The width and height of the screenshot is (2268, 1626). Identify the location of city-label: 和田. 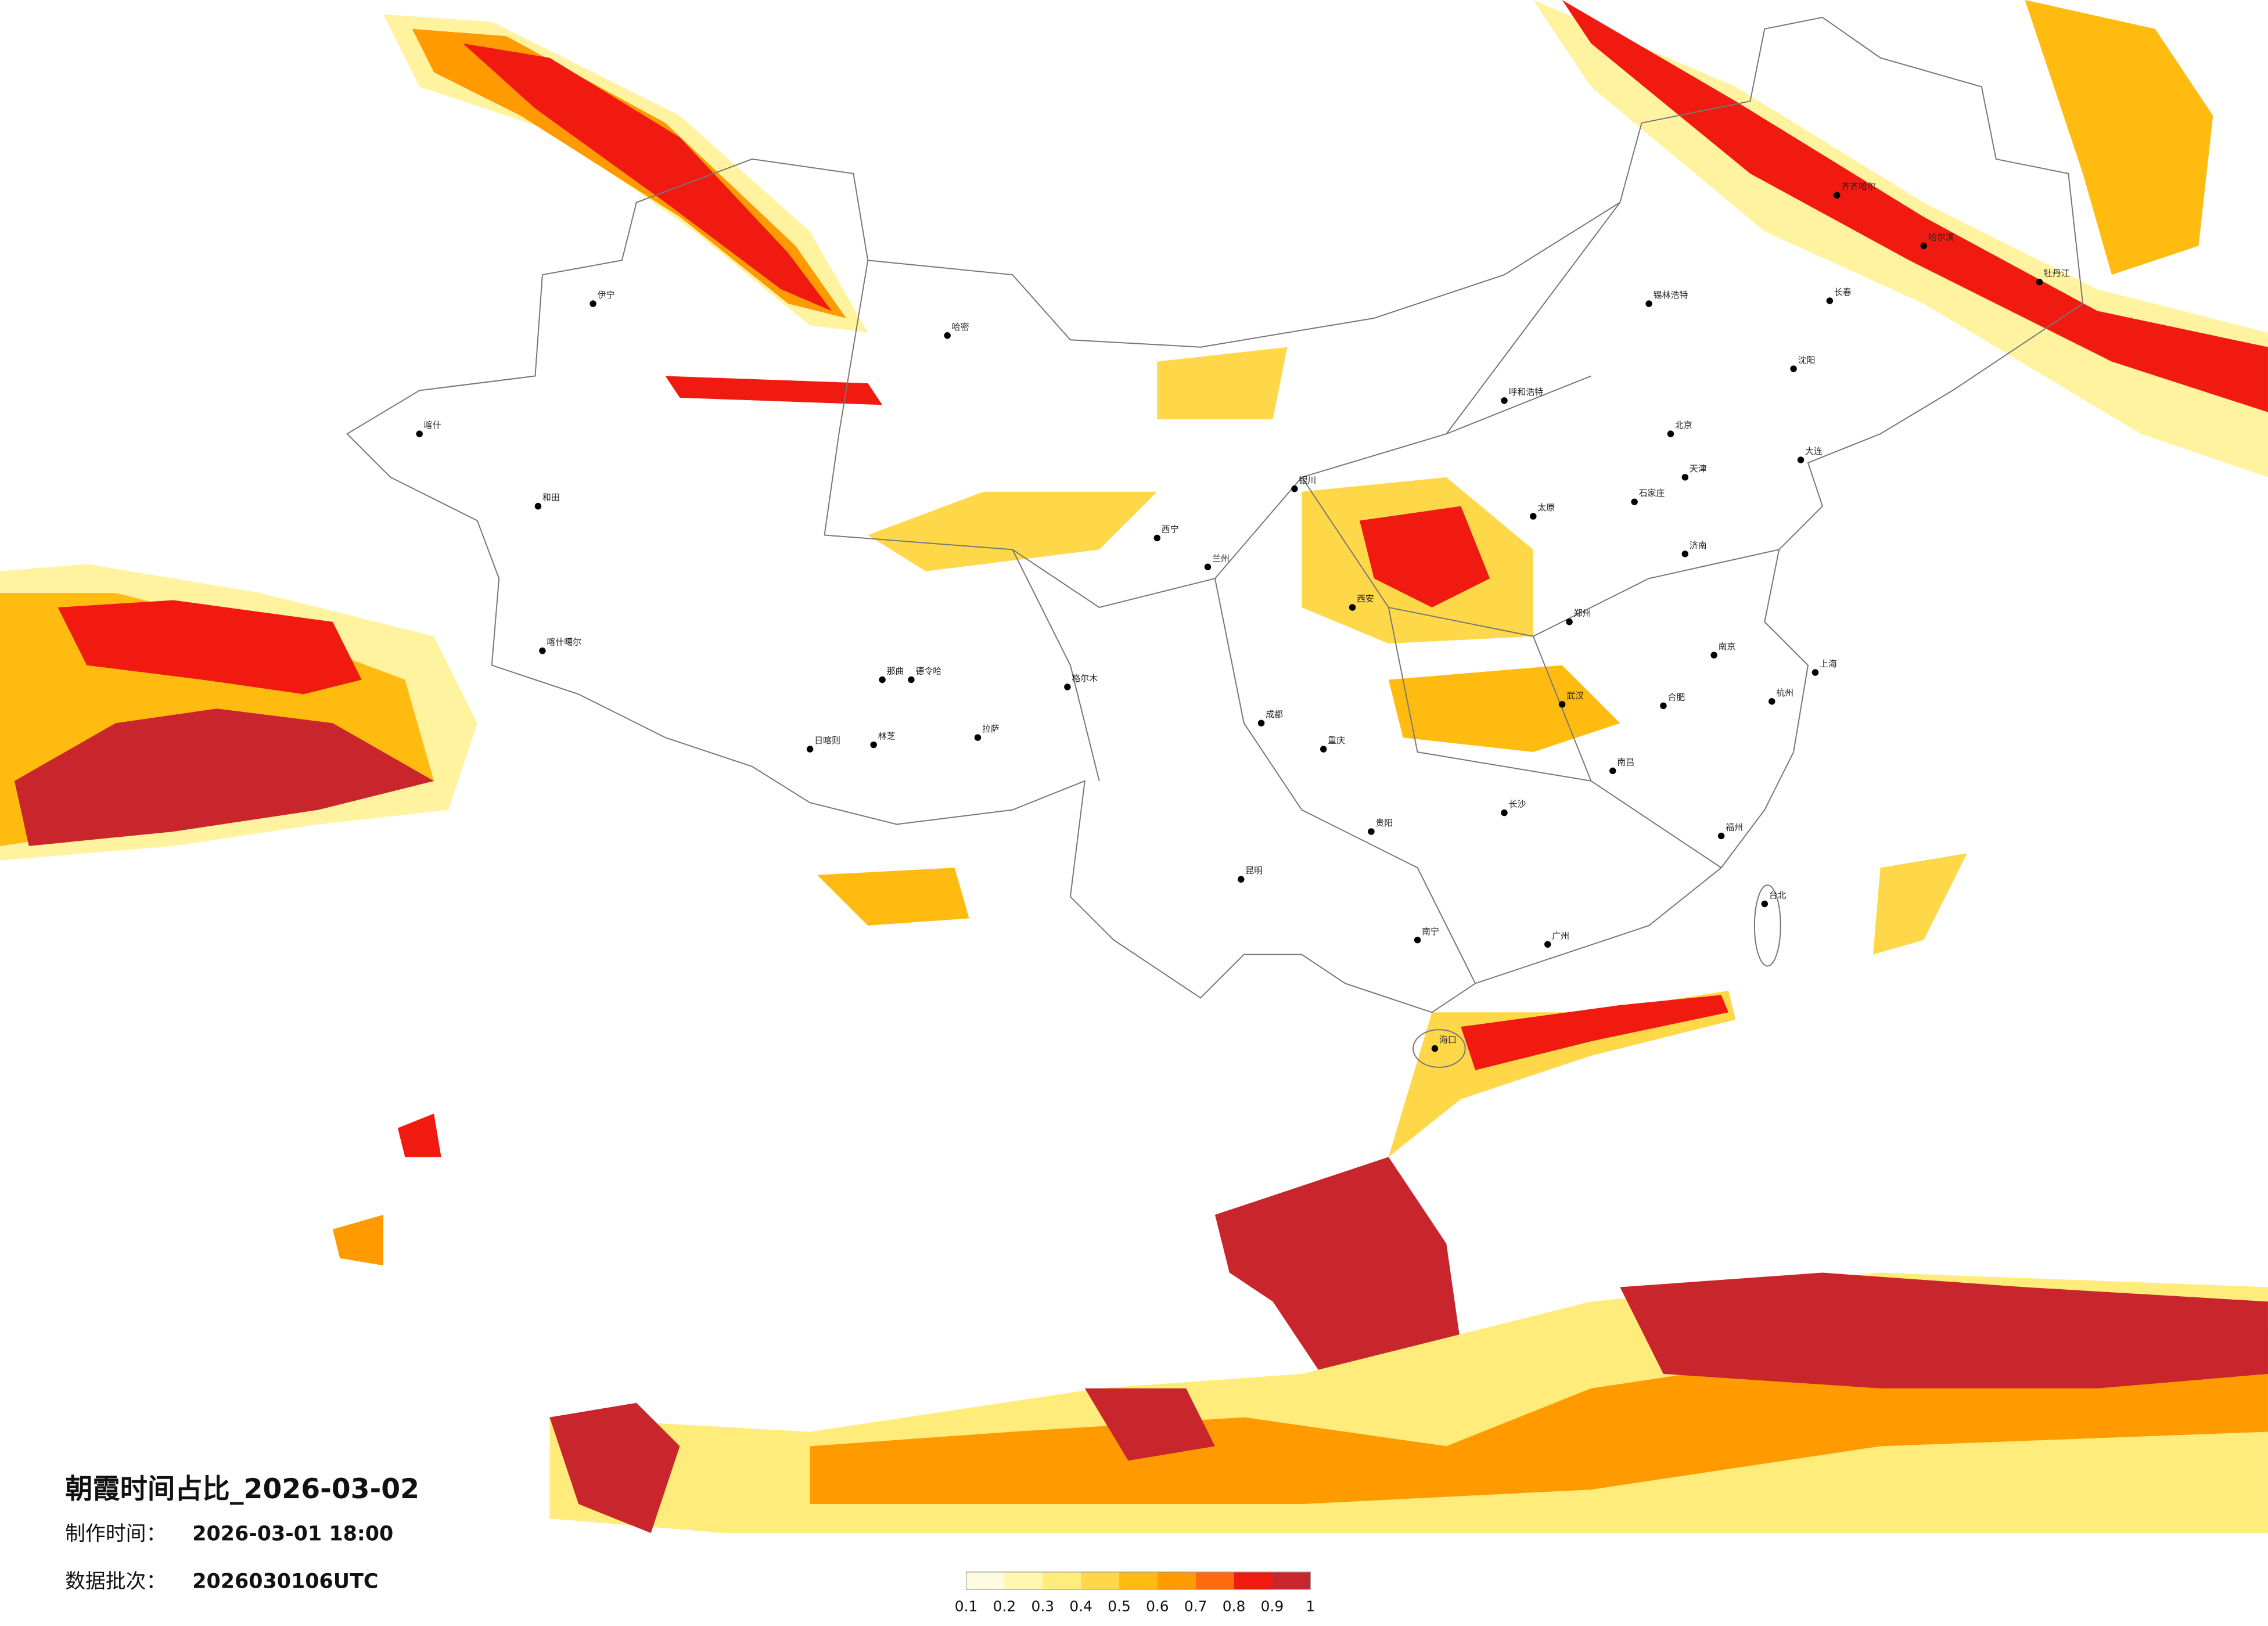
(551, 498).